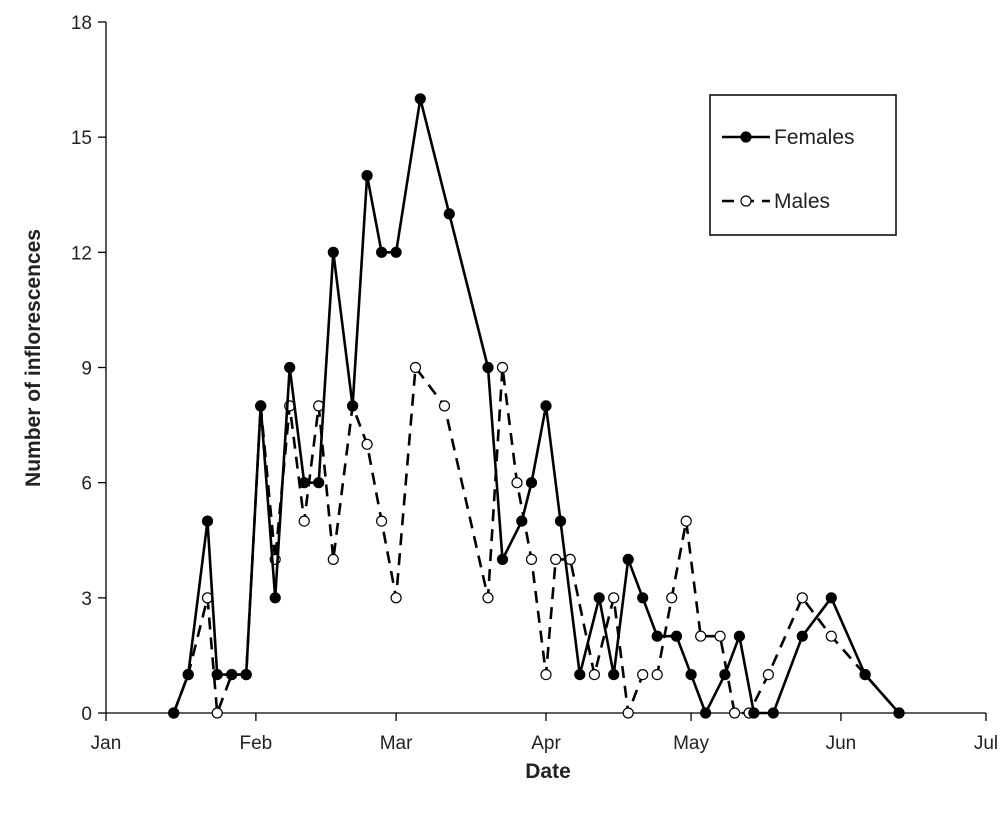  I want to click on y-axis: 0 3 6 9 12 15 18, so click(89, 369).